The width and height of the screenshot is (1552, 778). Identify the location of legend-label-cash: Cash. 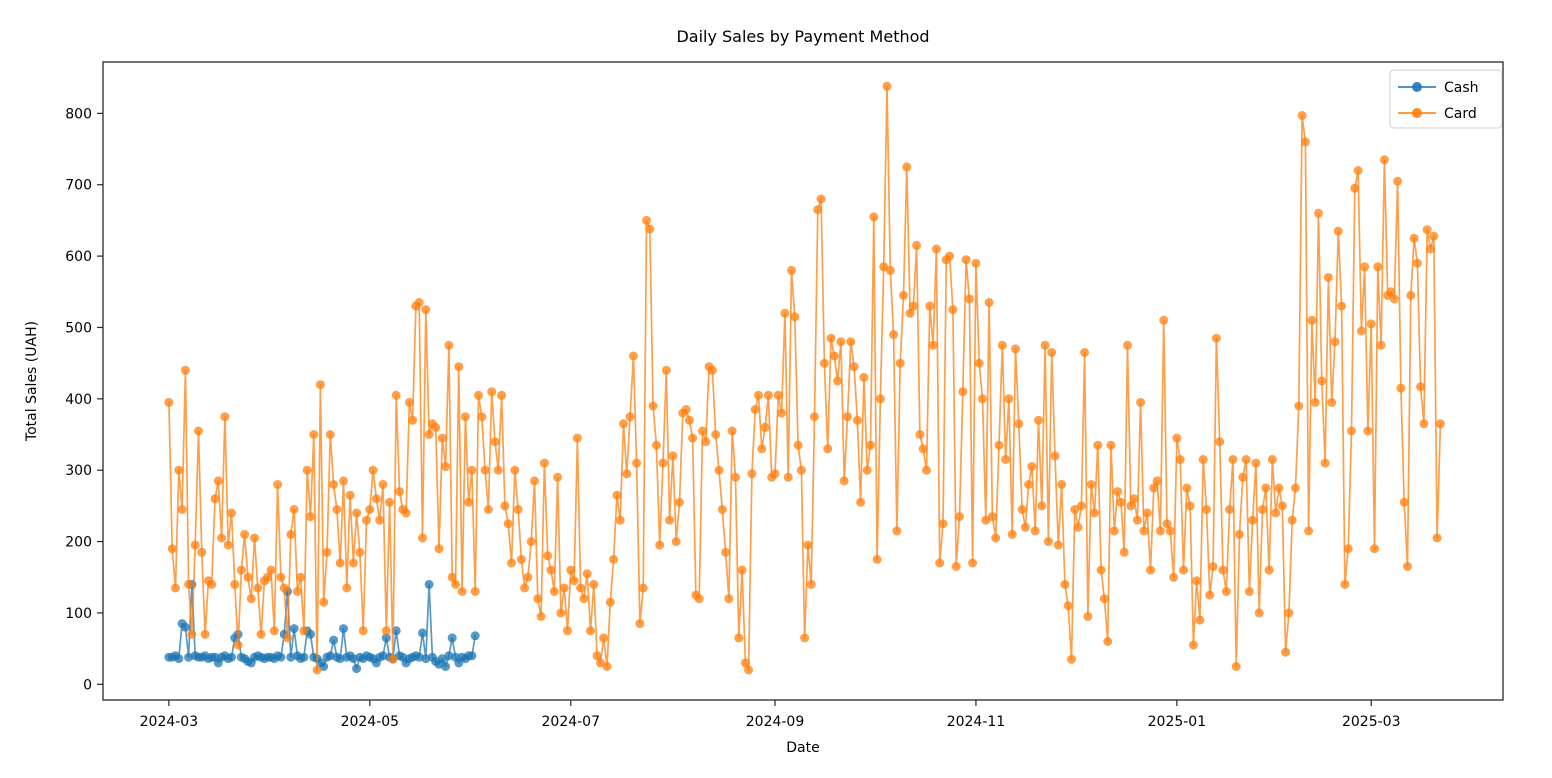
(1461, 88).